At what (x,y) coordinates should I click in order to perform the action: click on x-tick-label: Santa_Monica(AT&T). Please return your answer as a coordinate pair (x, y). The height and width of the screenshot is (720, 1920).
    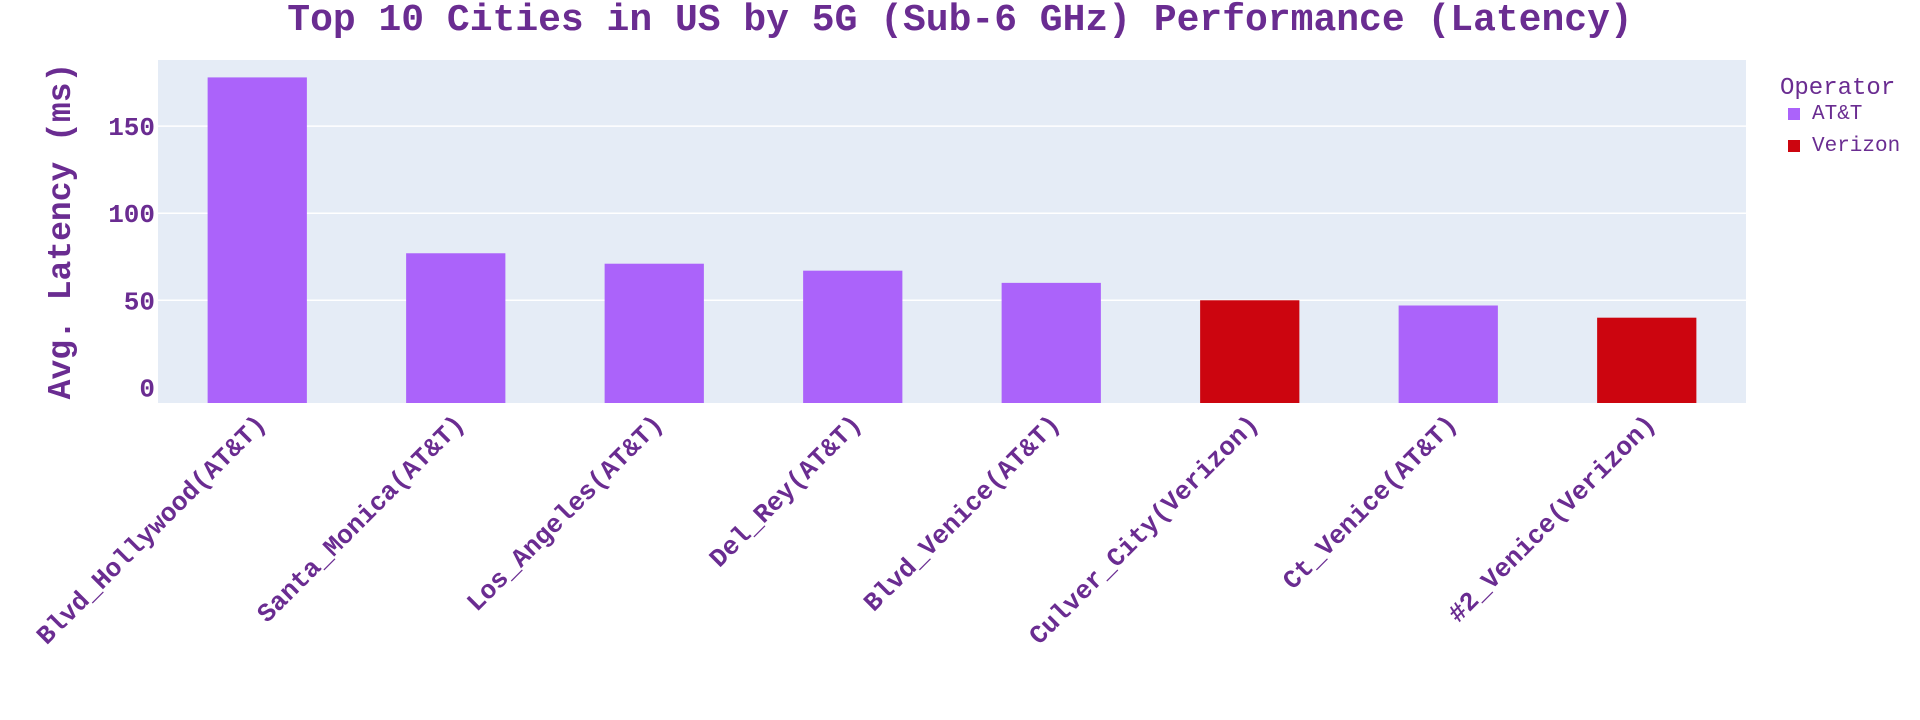
    Looking at the image, I should click on (362, 519).